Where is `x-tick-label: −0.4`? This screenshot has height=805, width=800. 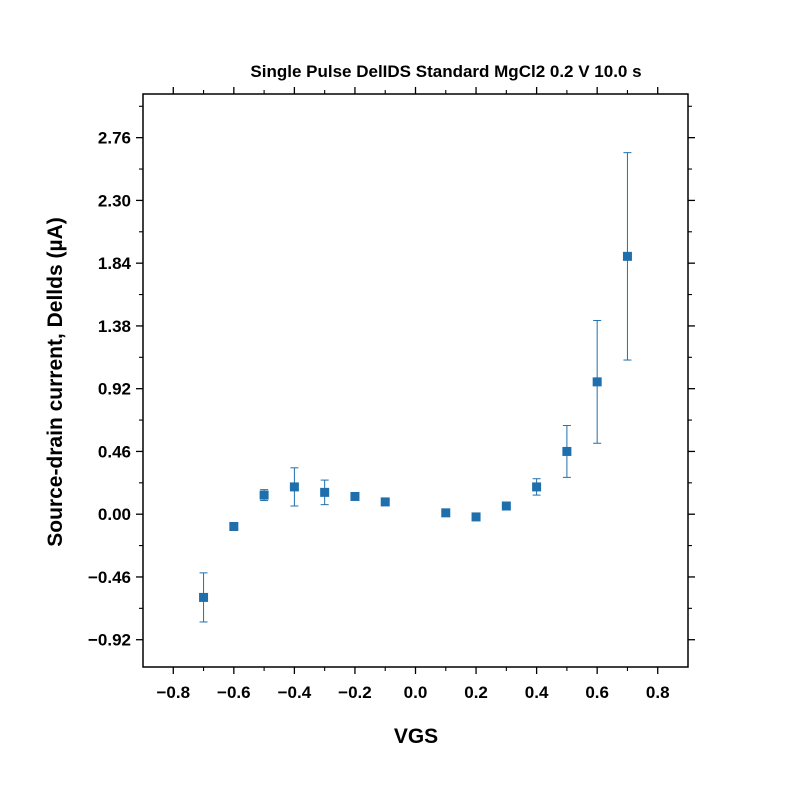 x-tick-label: −0.4 is located at coordinates (295, 692).